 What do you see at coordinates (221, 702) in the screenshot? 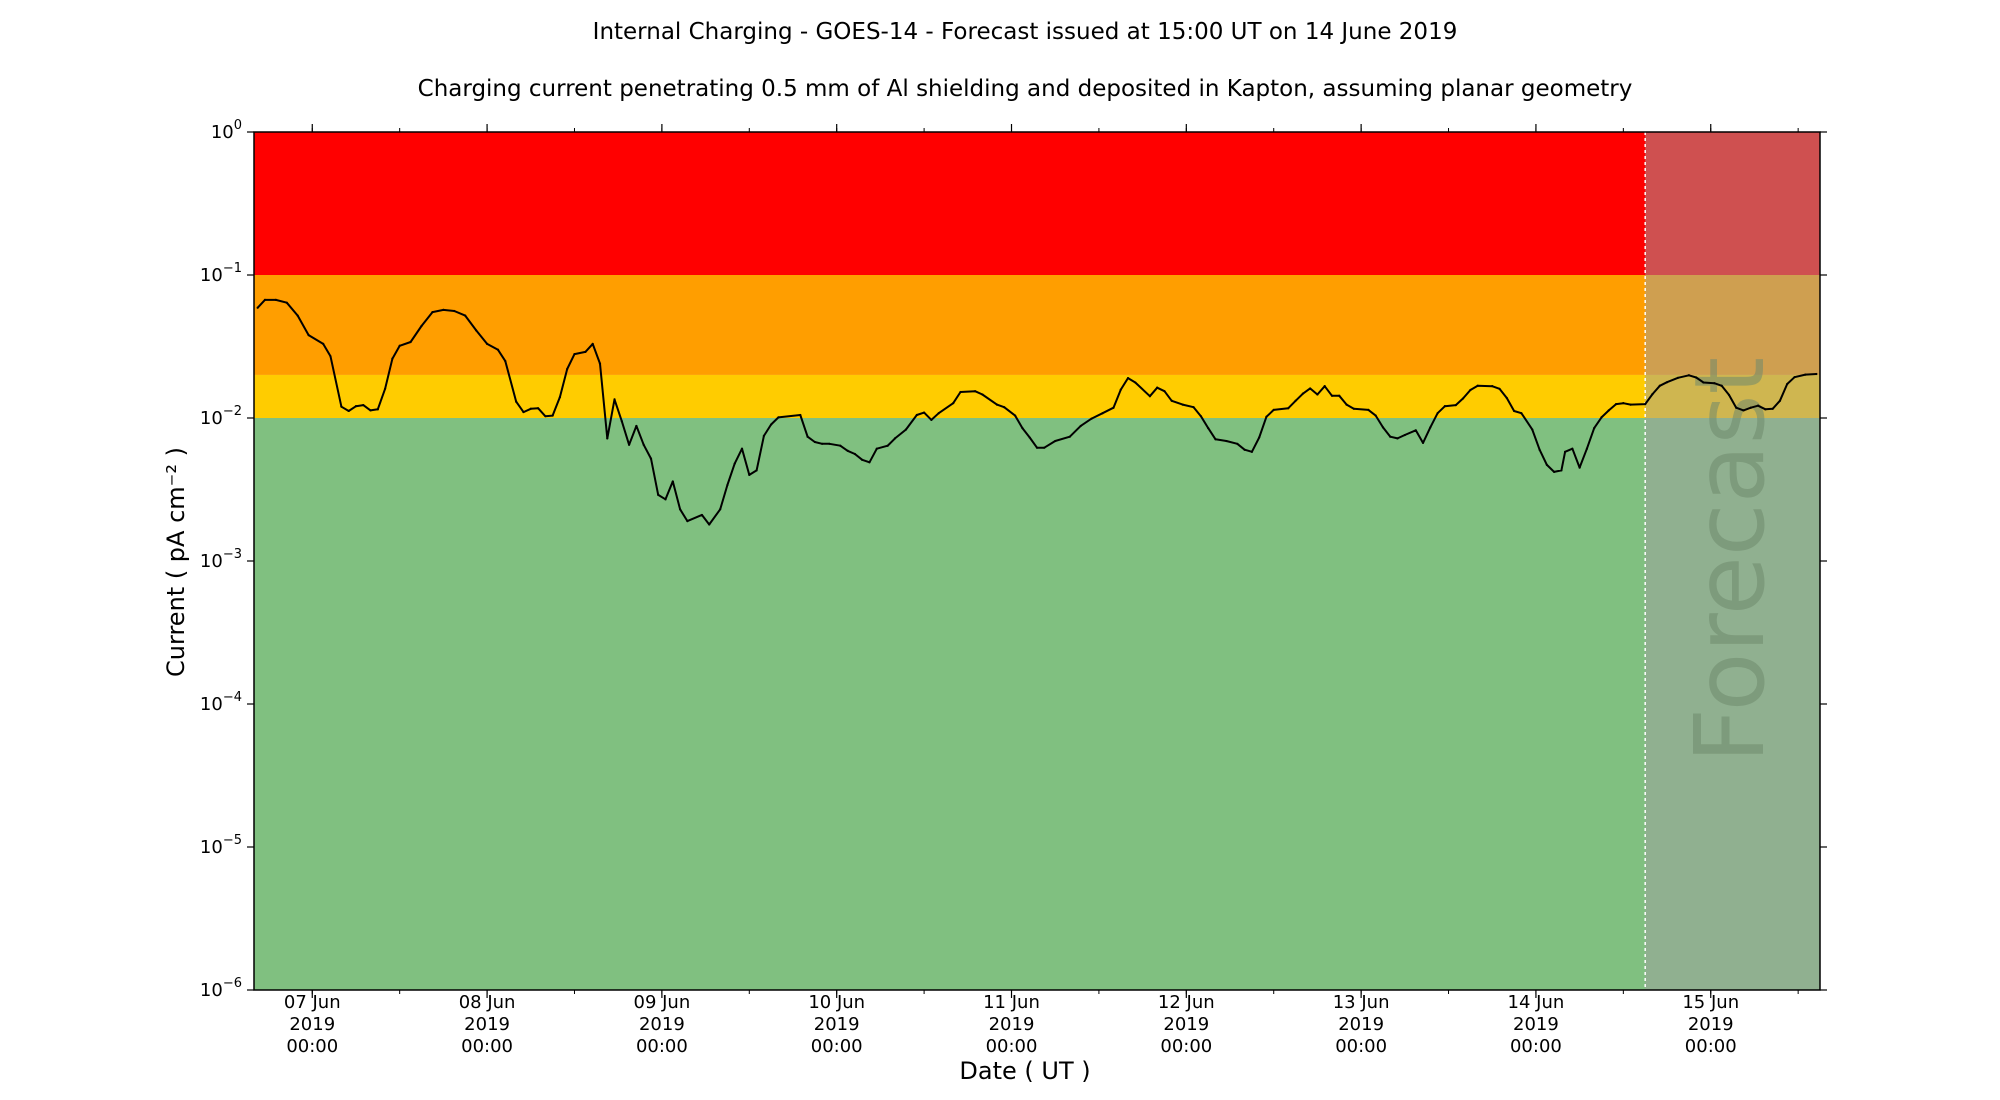
I see `y-tick-label: 10⁻⁴` at bounding box center [221, 702].